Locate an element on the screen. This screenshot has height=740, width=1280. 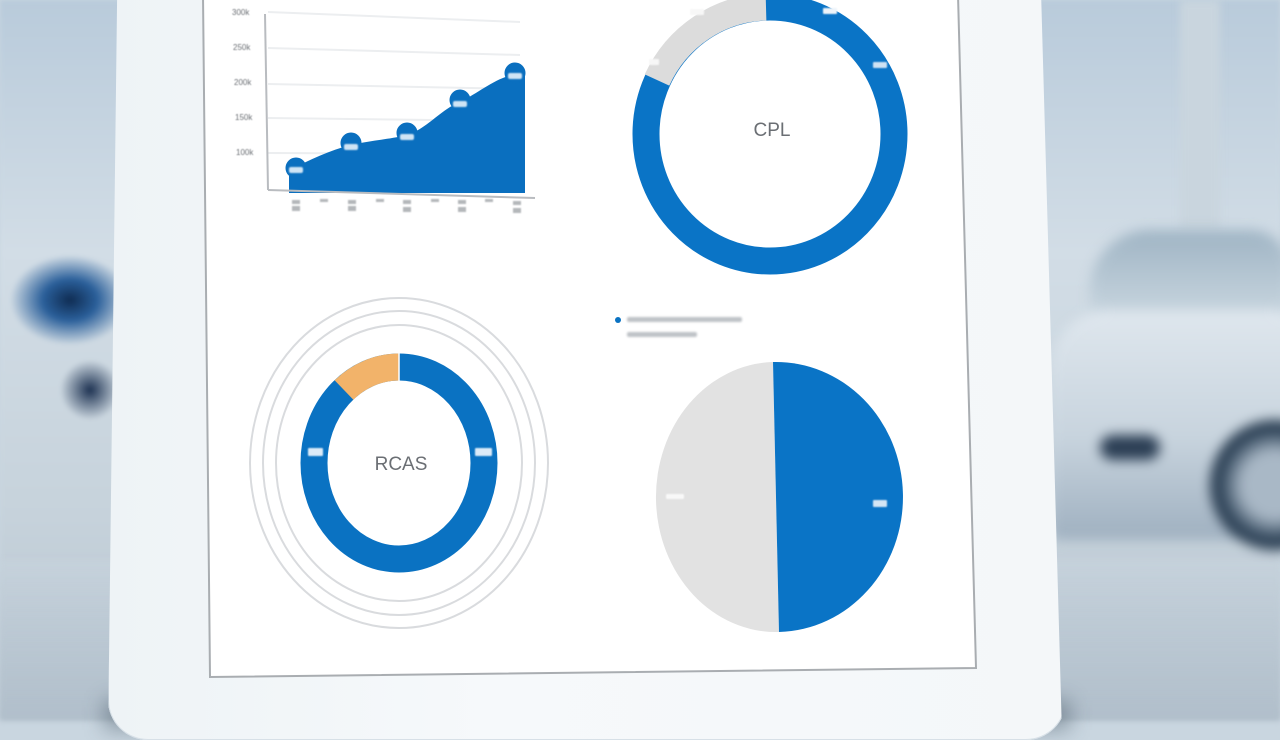
car-light is located at coordinates (1130, 447).